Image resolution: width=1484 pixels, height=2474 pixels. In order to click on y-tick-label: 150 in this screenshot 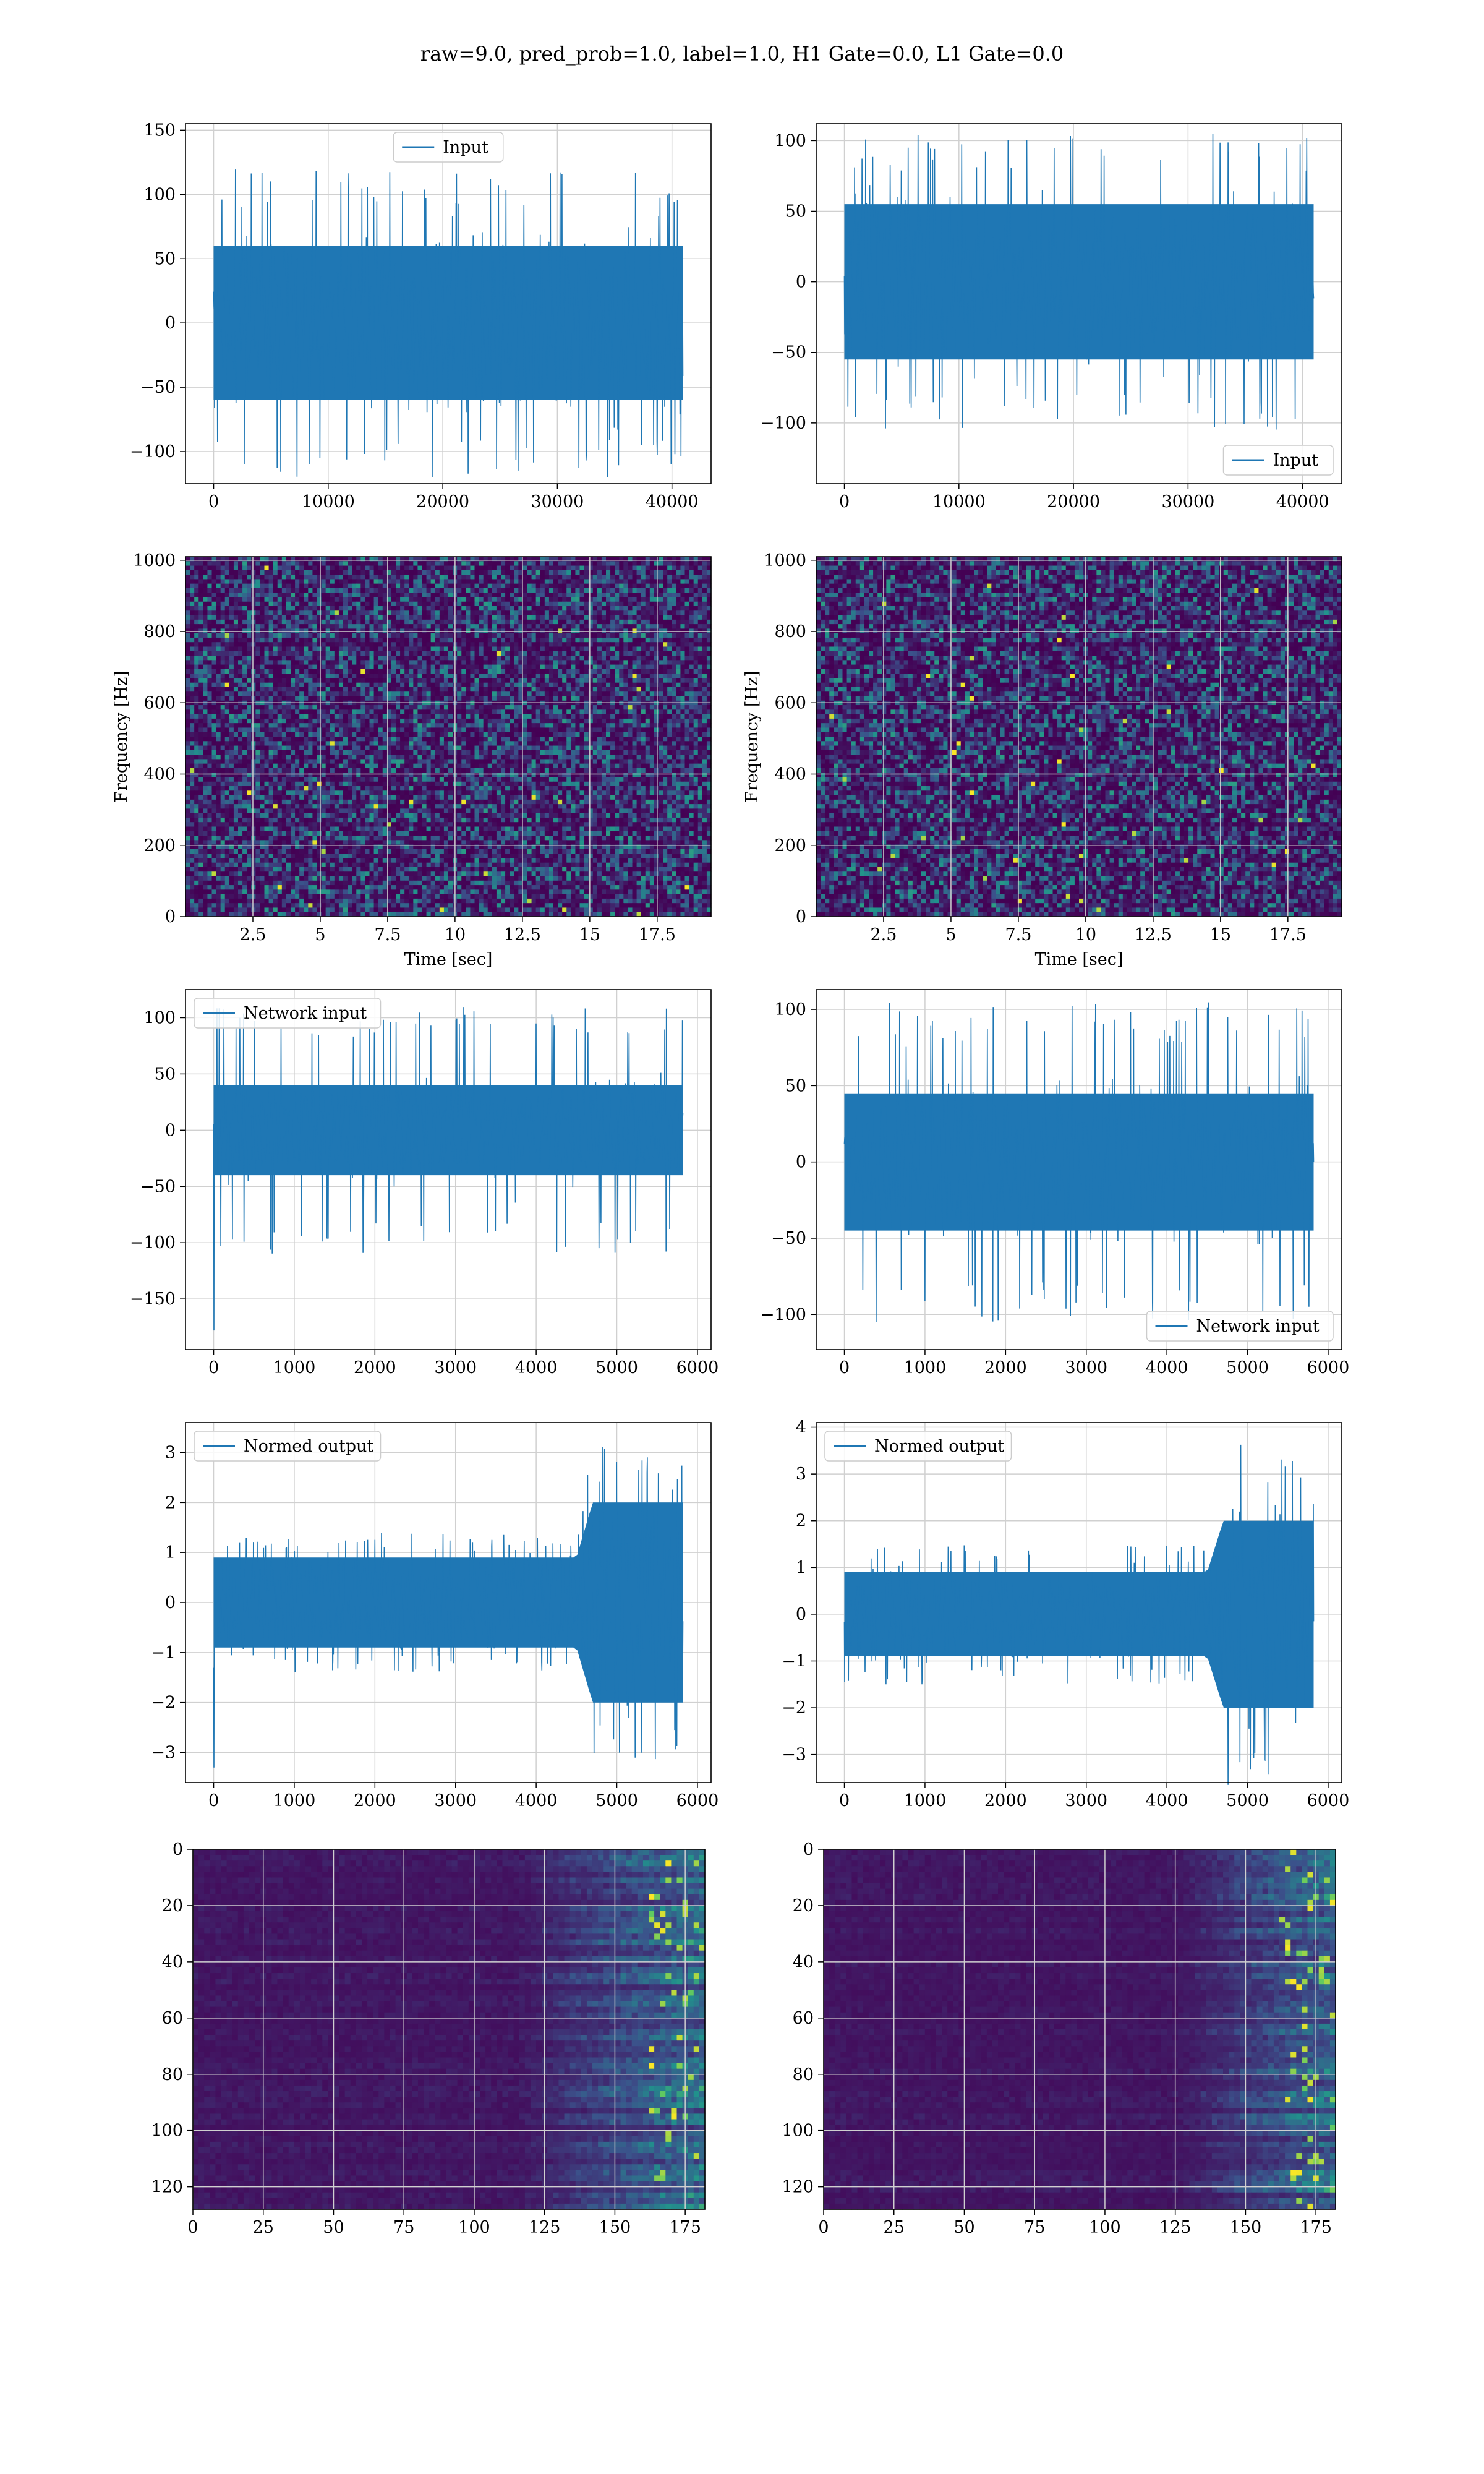, I will do `click(159, 130)`.